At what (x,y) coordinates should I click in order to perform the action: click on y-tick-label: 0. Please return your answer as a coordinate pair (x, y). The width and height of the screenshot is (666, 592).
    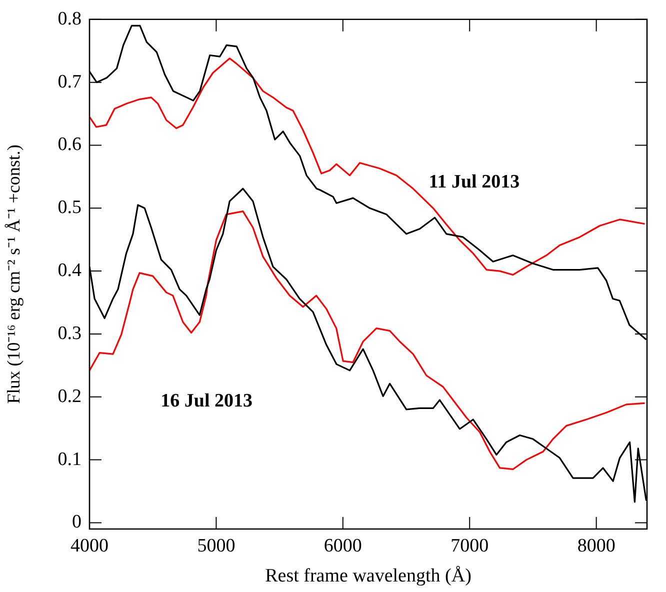
    Looking at the image, I should click on (77, 522).